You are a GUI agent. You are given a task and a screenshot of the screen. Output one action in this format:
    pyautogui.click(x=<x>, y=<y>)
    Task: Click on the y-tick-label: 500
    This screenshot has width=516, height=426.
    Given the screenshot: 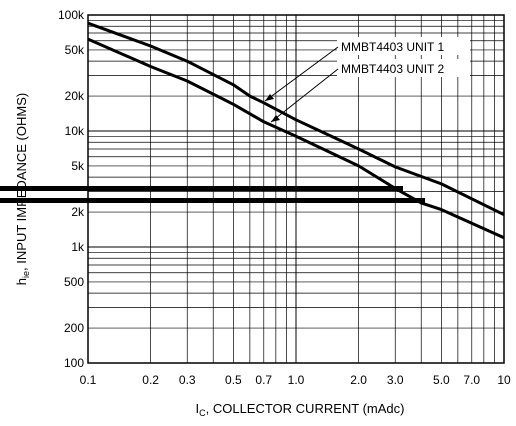 What is the action you would take?
    pyautogui.click(x=74, y=282)
    